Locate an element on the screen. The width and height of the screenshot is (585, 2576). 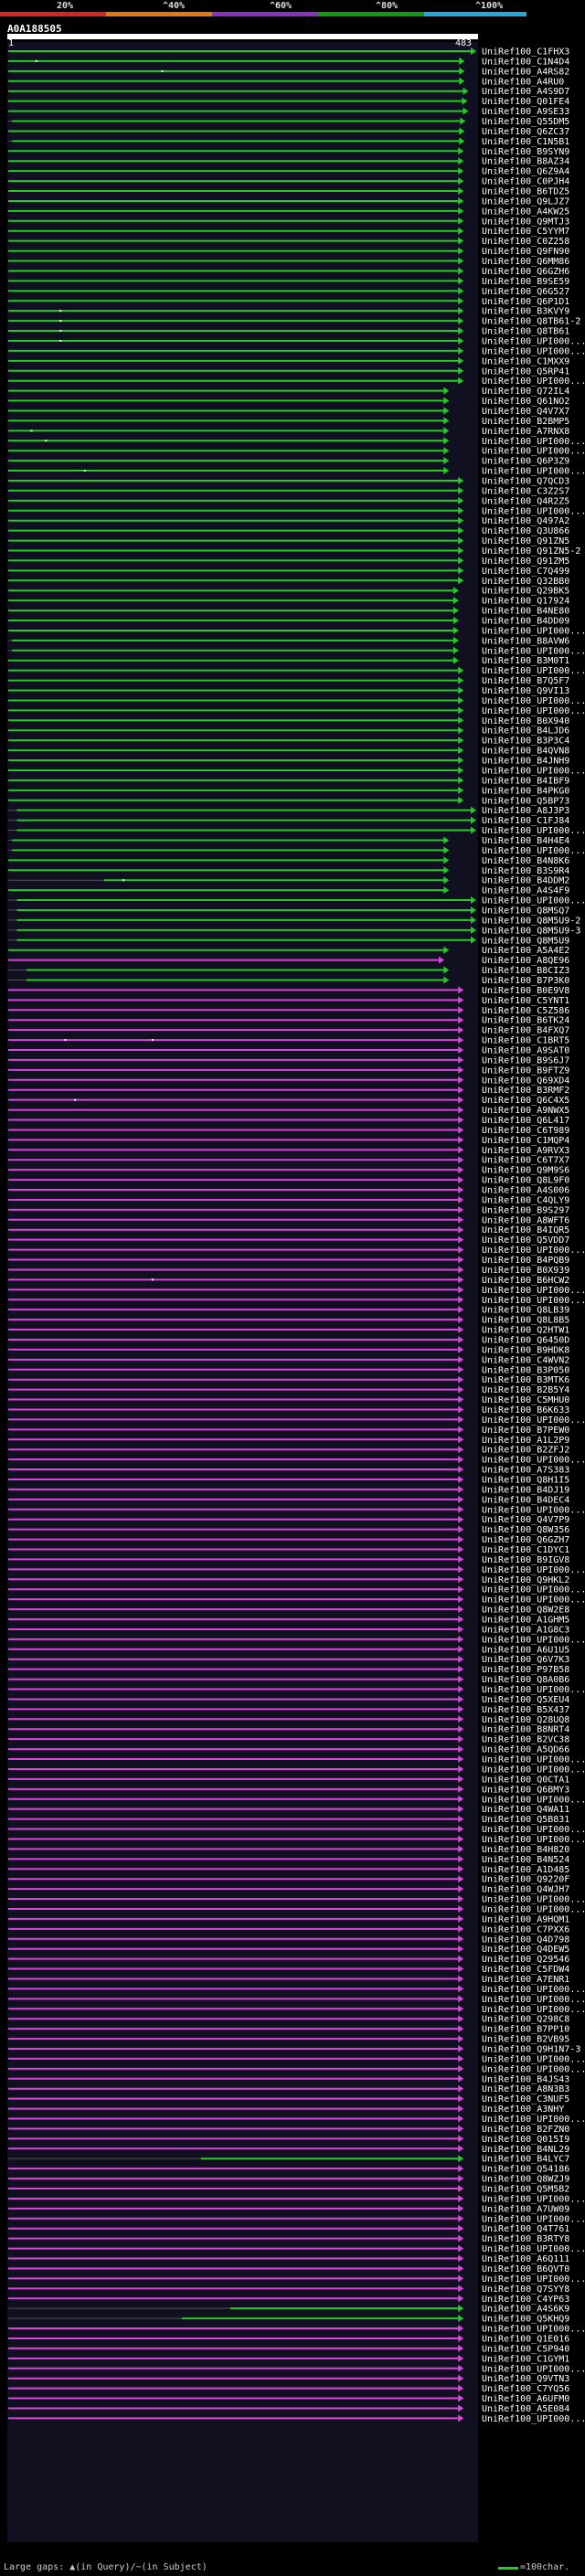
hit-row: UniRef100_Q4D798 is located at coordinates (288, 1940).